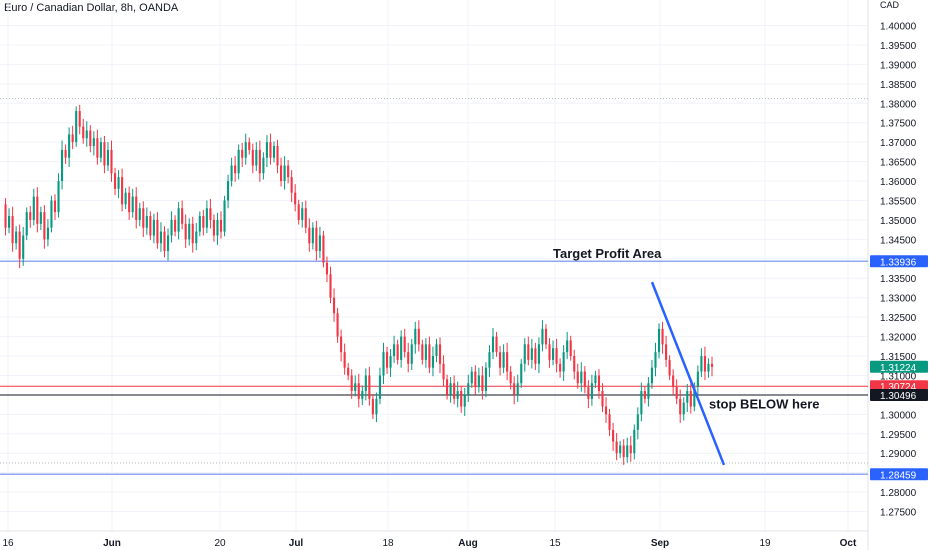 This screenshot has width=932, height=550. I want to click on y-tick-label: 1.33000, so click(898, 299).